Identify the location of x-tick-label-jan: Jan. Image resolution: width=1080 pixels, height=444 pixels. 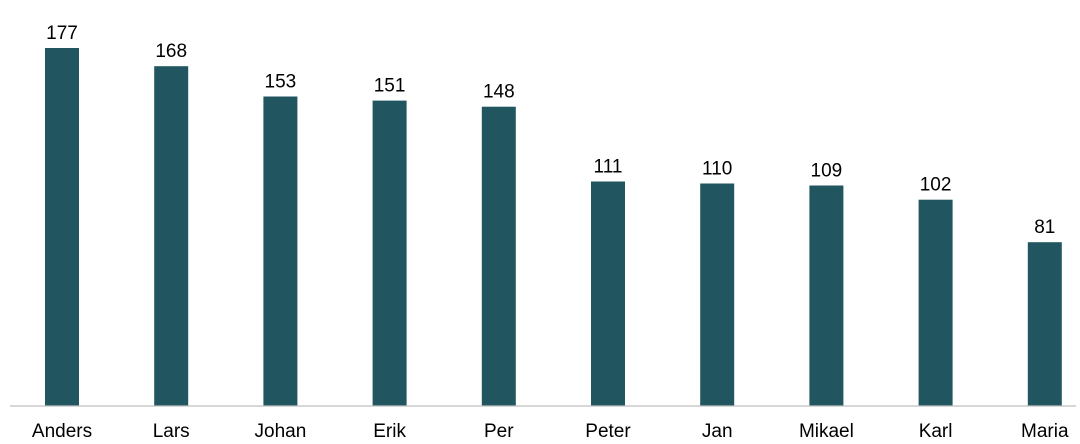
(717, 431).